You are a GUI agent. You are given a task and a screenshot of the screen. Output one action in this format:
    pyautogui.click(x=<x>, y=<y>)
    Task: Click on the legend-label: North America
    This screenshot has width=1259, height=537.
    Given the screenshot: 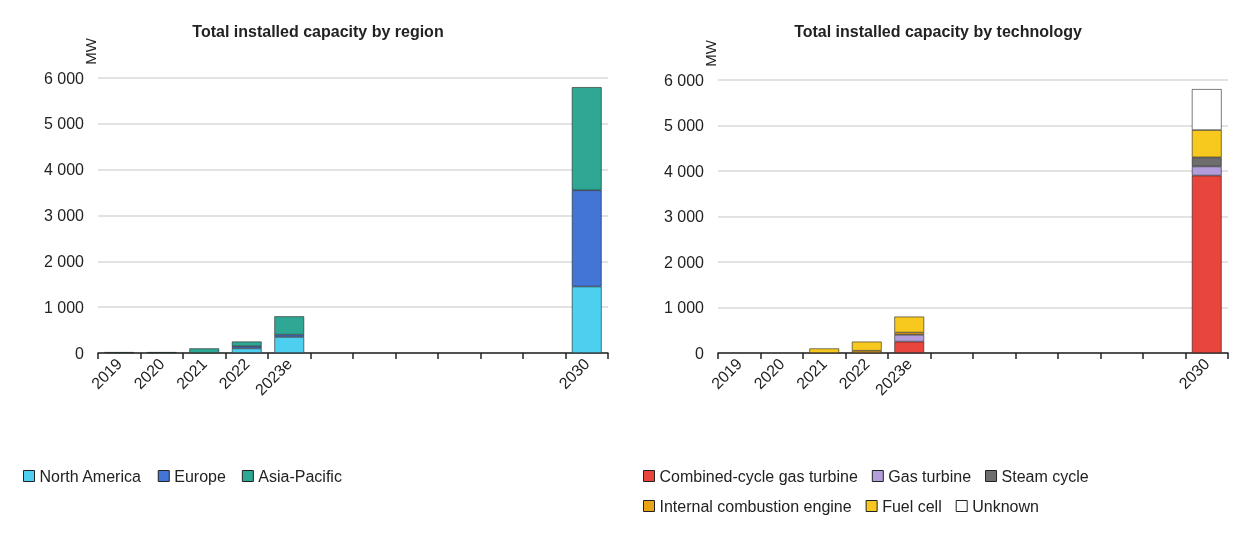 What is the action you would take?
    pyautogui.click(x=90, y=476)
    